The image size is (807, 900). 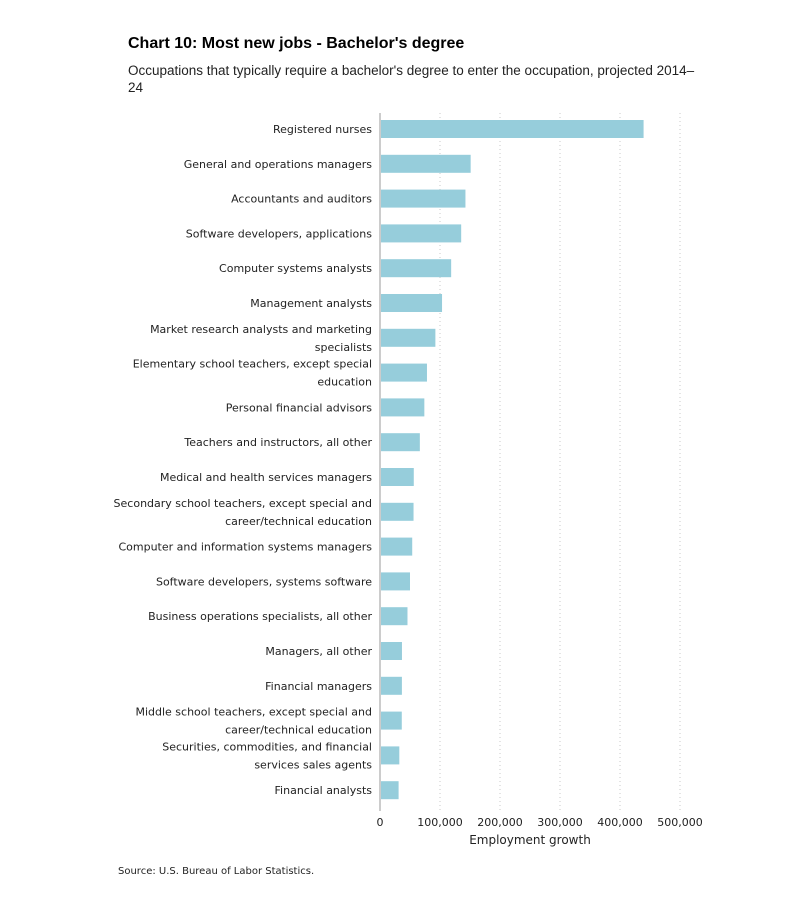 What do you see at coordinates (267, 746) in the screenshot?
I see `category-label: Securities, commodities, and financial` at bounding box center [267, 746].